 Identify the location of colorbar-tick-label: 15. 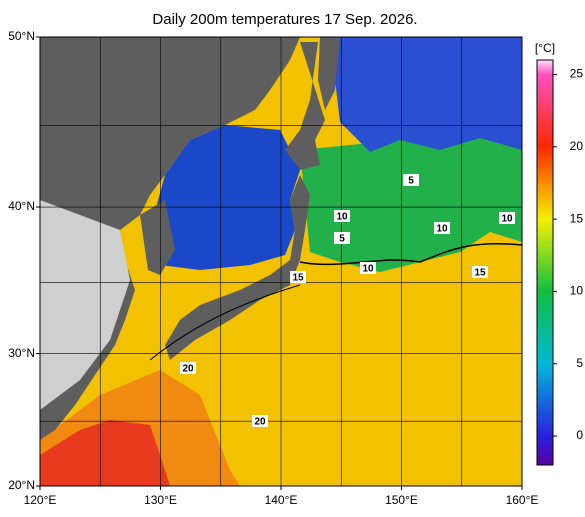
(577, 218).